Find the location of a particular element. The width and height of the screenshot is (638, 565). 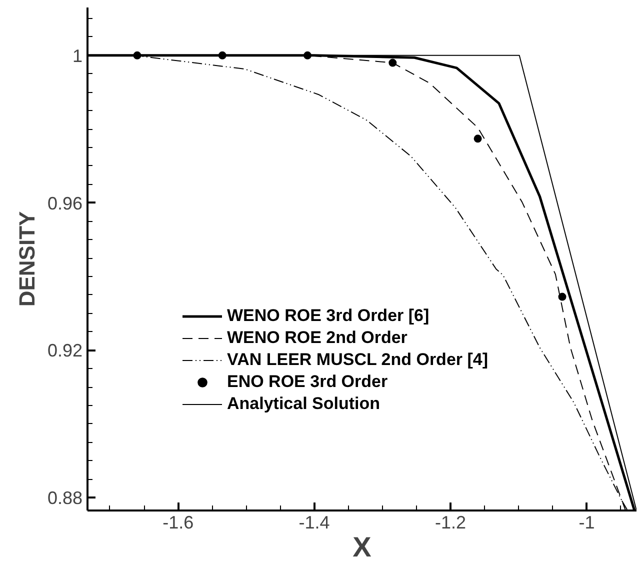

legend-label: WENO ROE 2nd Order is located at coordinates (317, 338).